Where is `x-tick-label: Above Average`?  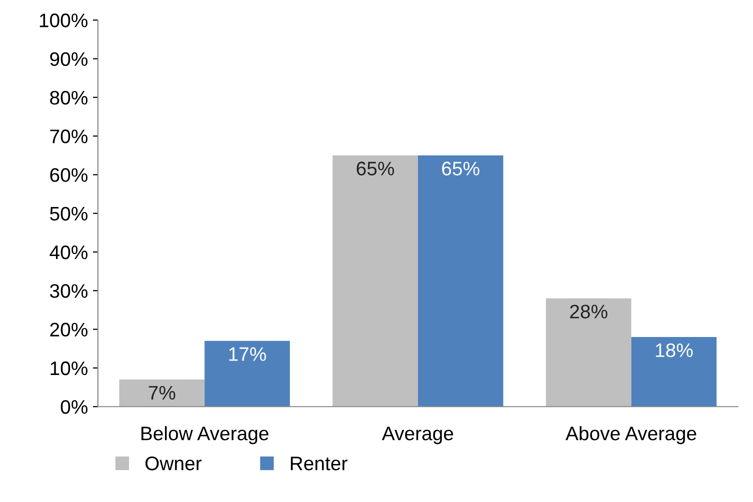 x-tick-label: Above Average is located at coordinates (631, 435).